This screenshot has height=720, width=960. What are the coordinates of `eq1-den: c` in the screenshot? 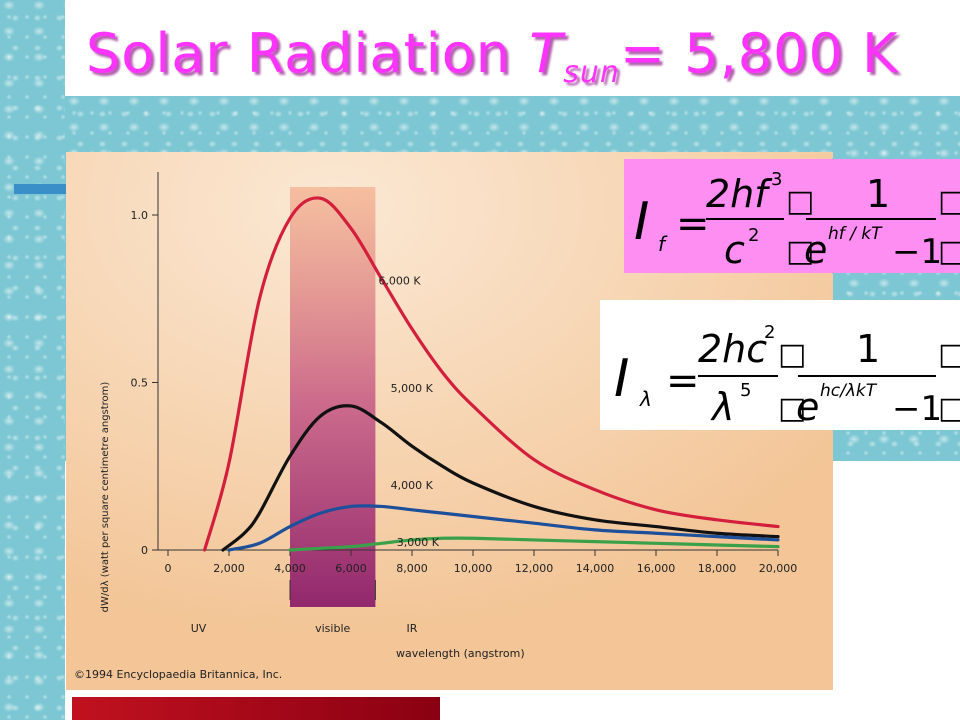 It's located at (734, 250).